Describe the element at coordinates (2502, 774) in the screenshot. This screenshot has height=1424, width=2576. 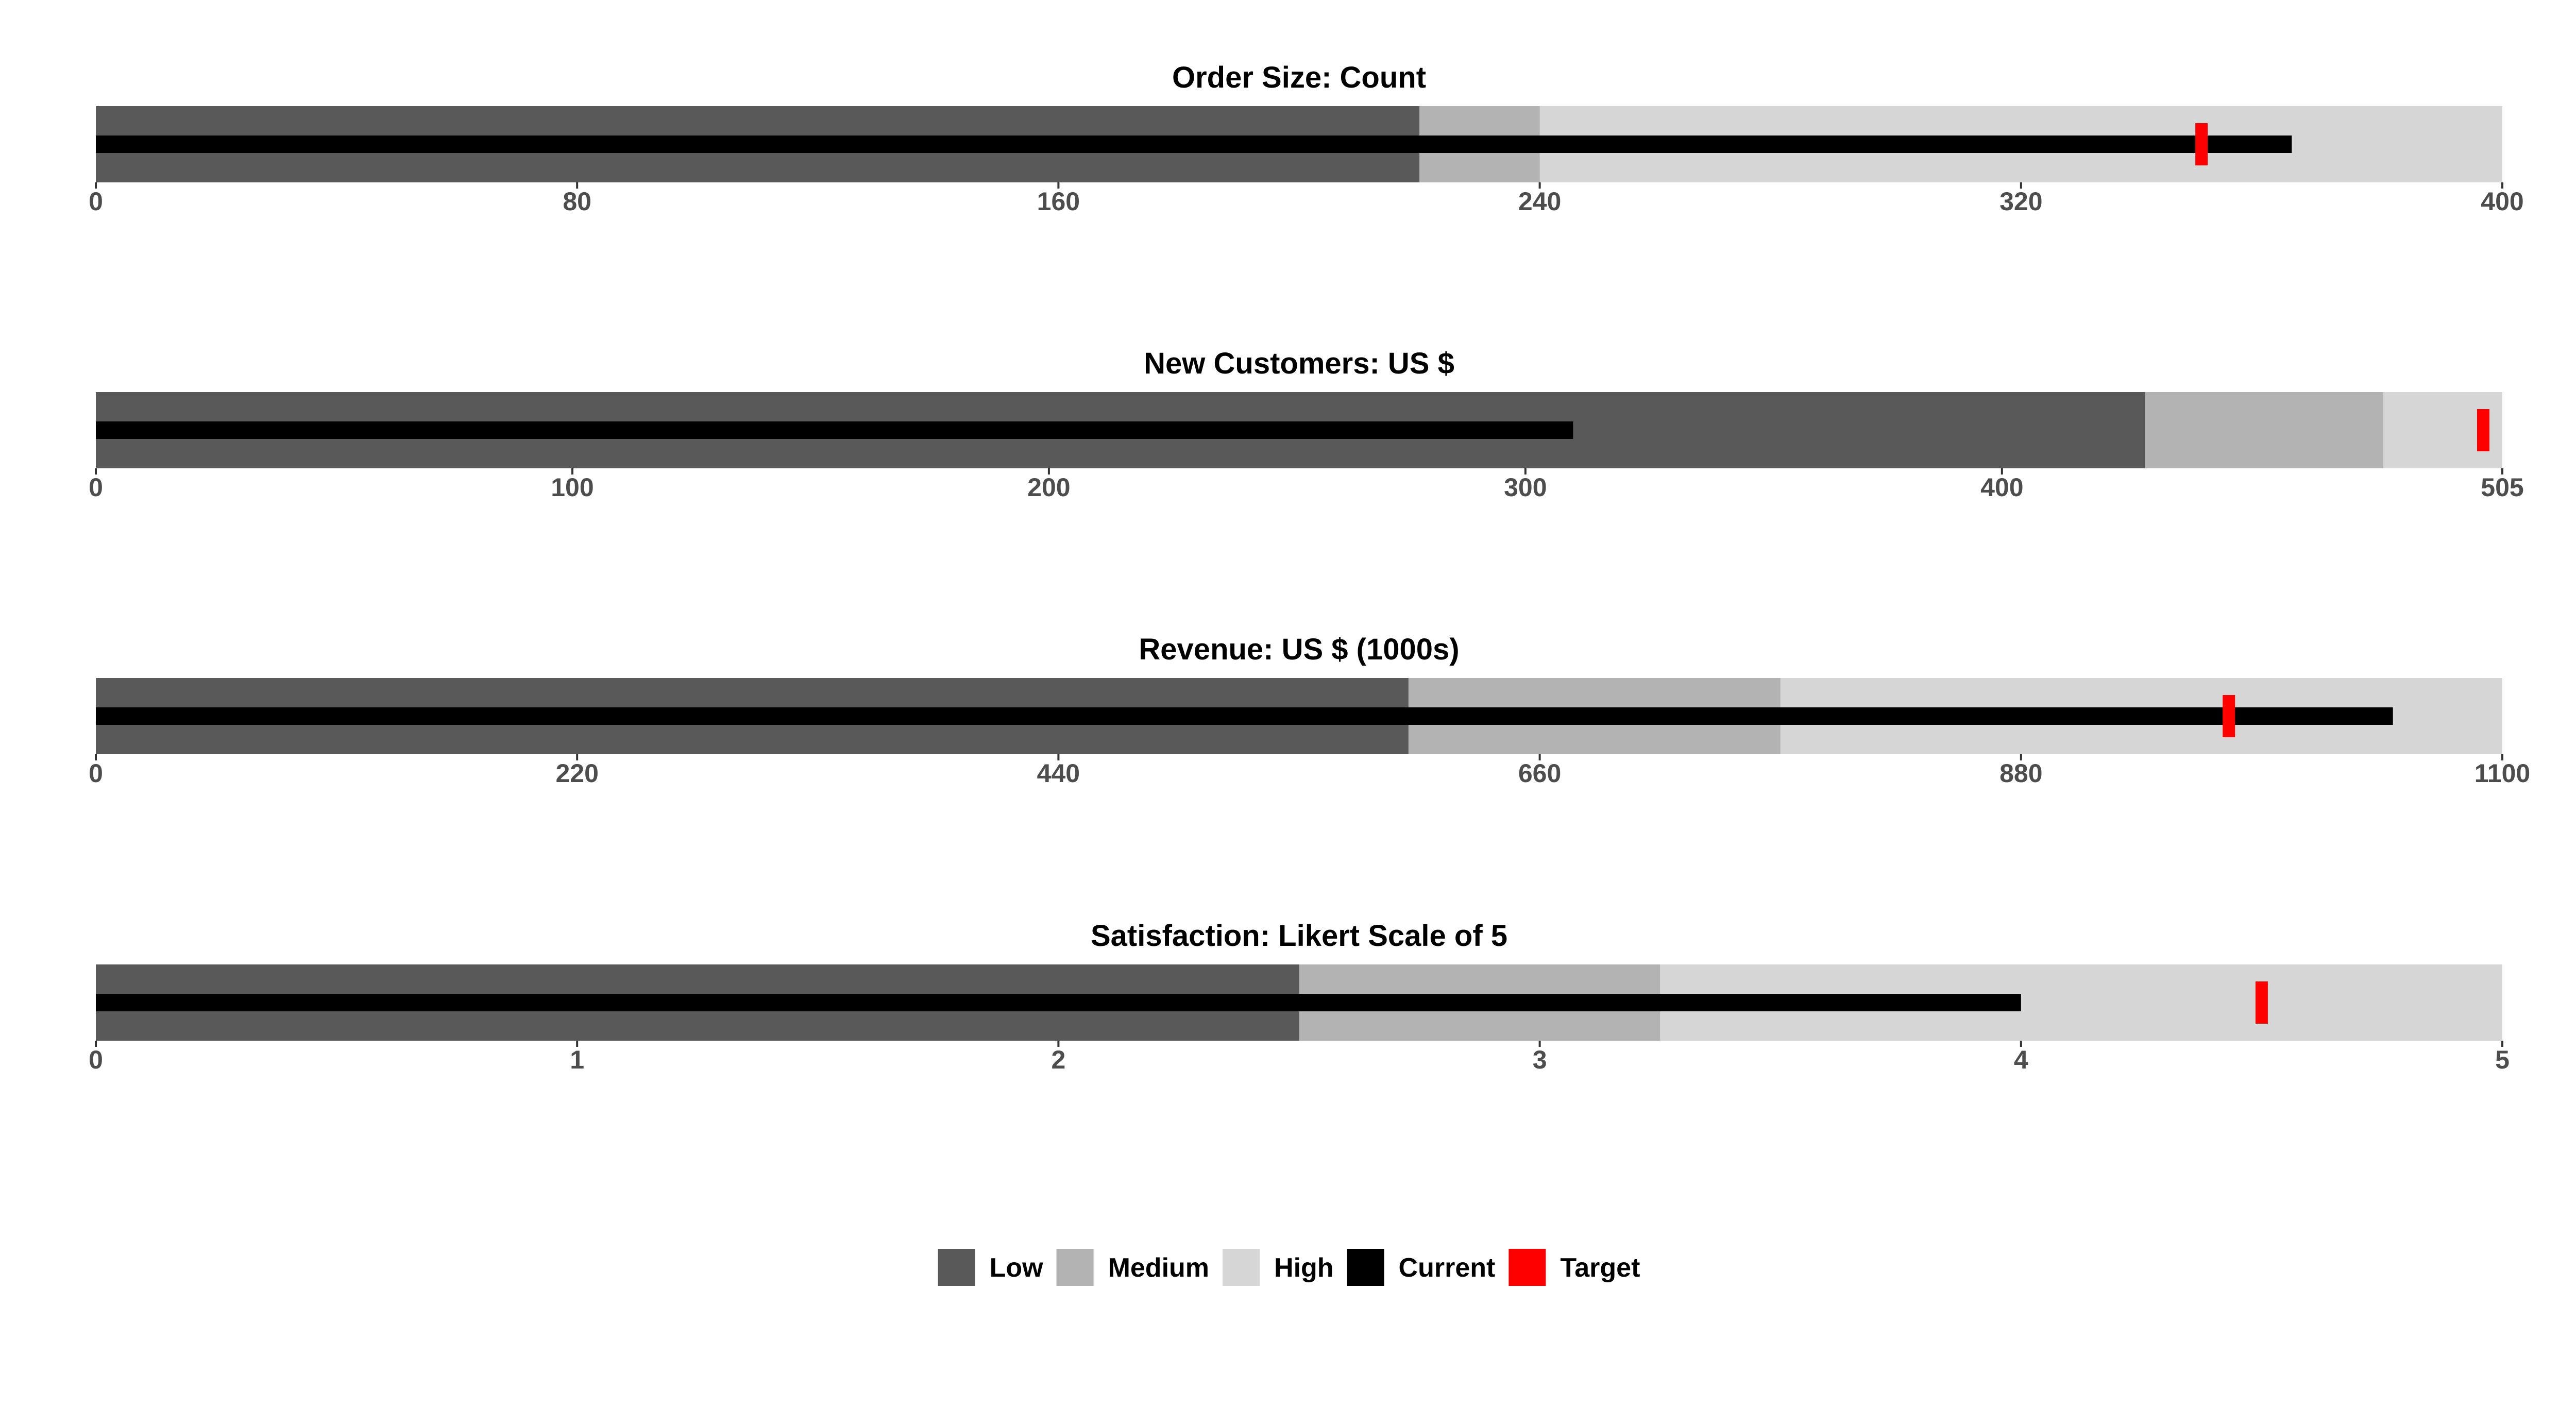
I see `tick-label: 1100` at that location.